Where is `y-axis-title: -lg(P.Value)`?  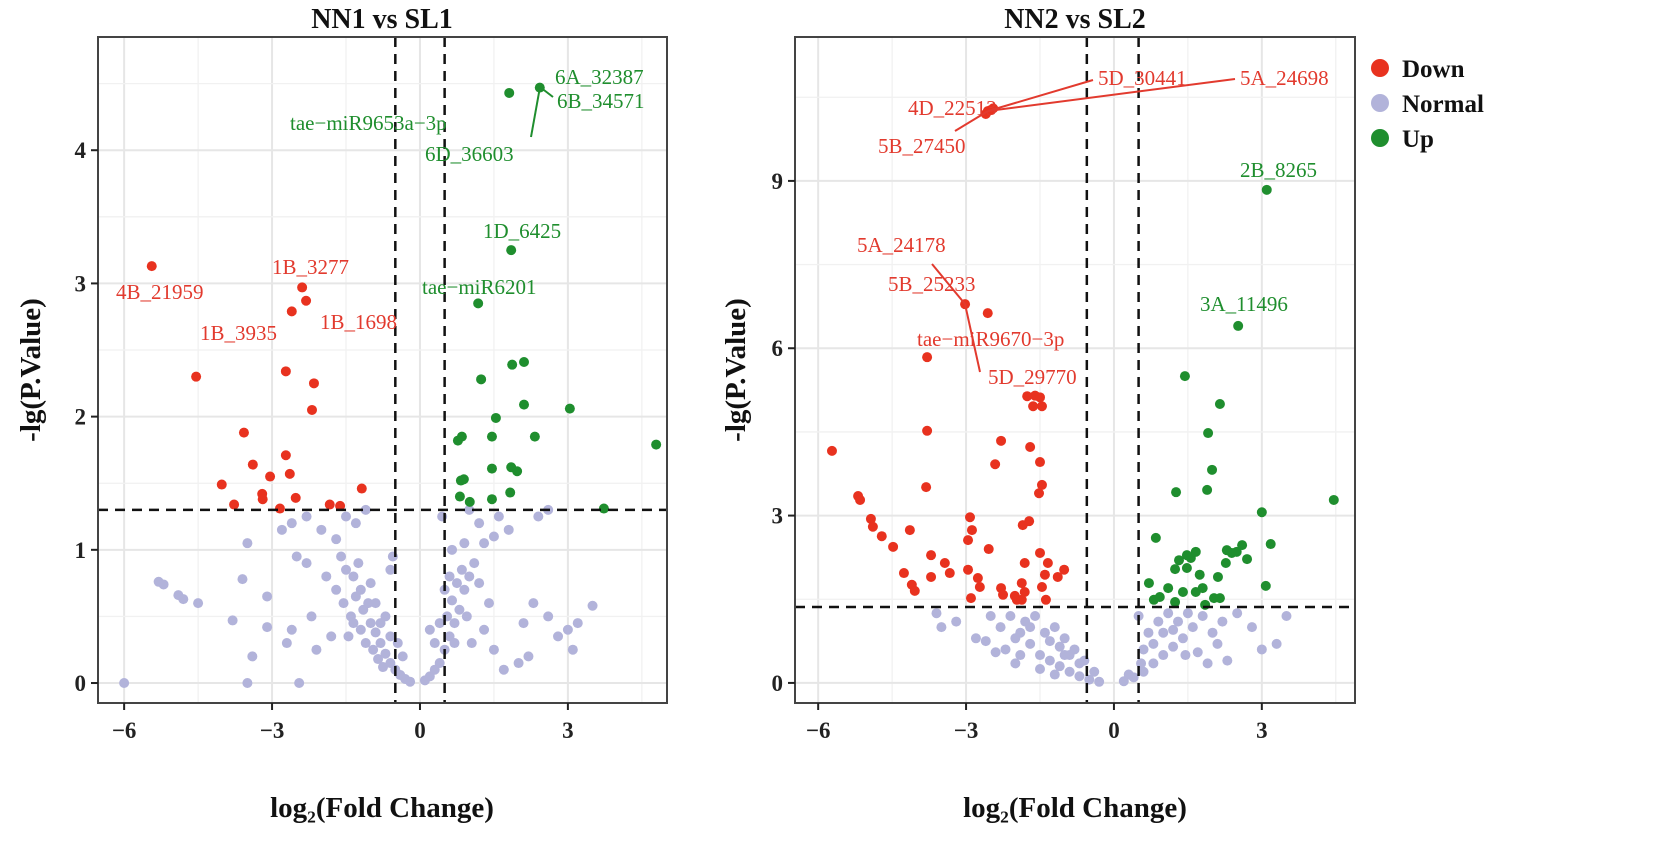 y-axis-title: -lg(P.Value) is located at coordinates (31, 370).